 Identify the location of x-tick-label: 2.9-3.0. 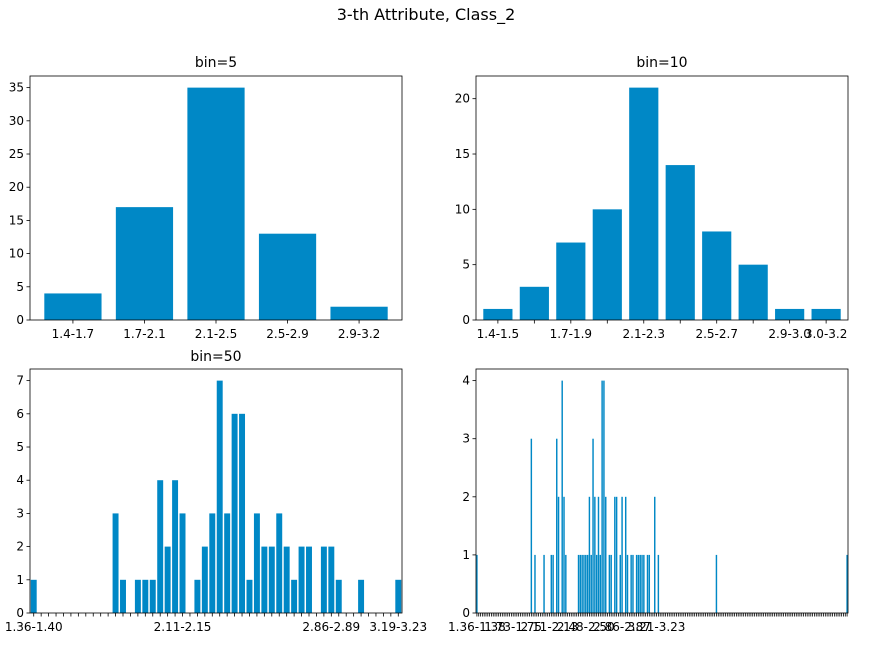
(789, 334).